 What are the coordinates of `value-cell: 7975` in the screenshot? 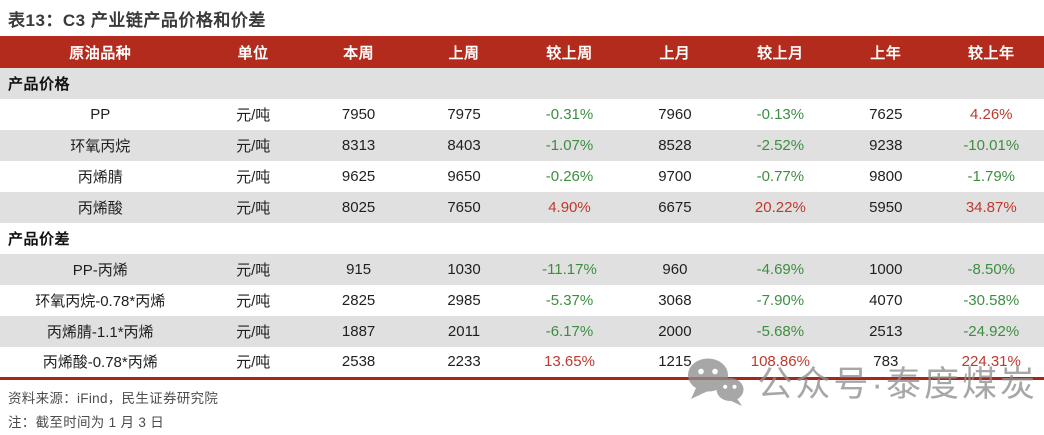 It's located at (463, 114).